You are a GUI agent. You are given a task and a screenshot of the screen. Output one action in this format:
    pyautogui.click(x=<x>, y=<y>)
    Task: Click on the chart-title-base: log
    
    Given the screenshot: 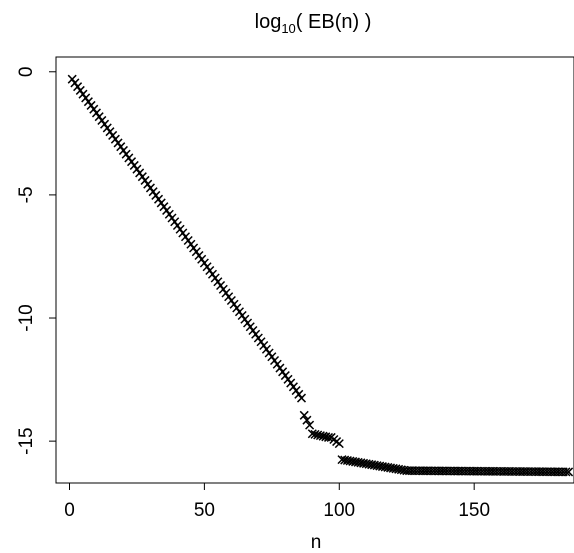 What is the action you would take?
    pyautogui.click(x=268, y=22)
    